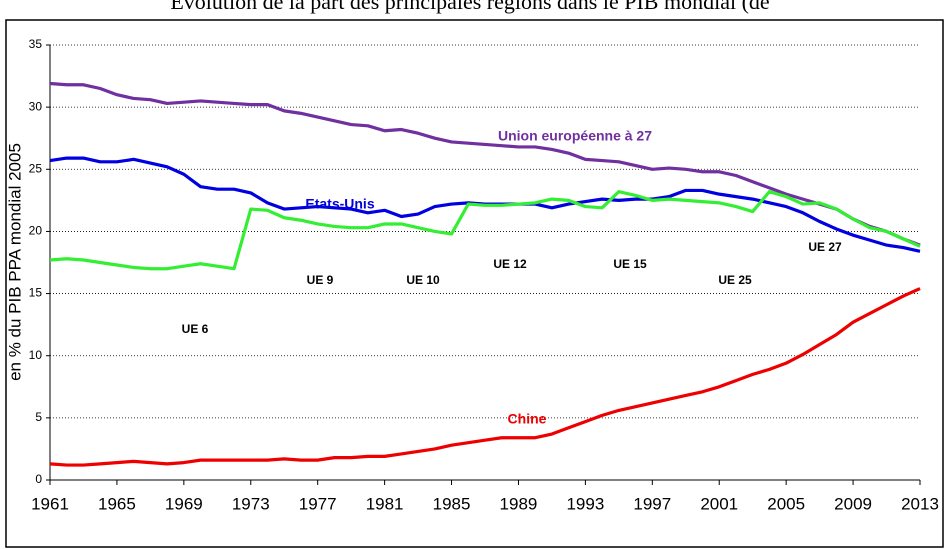 The width and height of the screenshot is (947, 549). I want to click on series-label: Etats-Unis, so click(339, 204).